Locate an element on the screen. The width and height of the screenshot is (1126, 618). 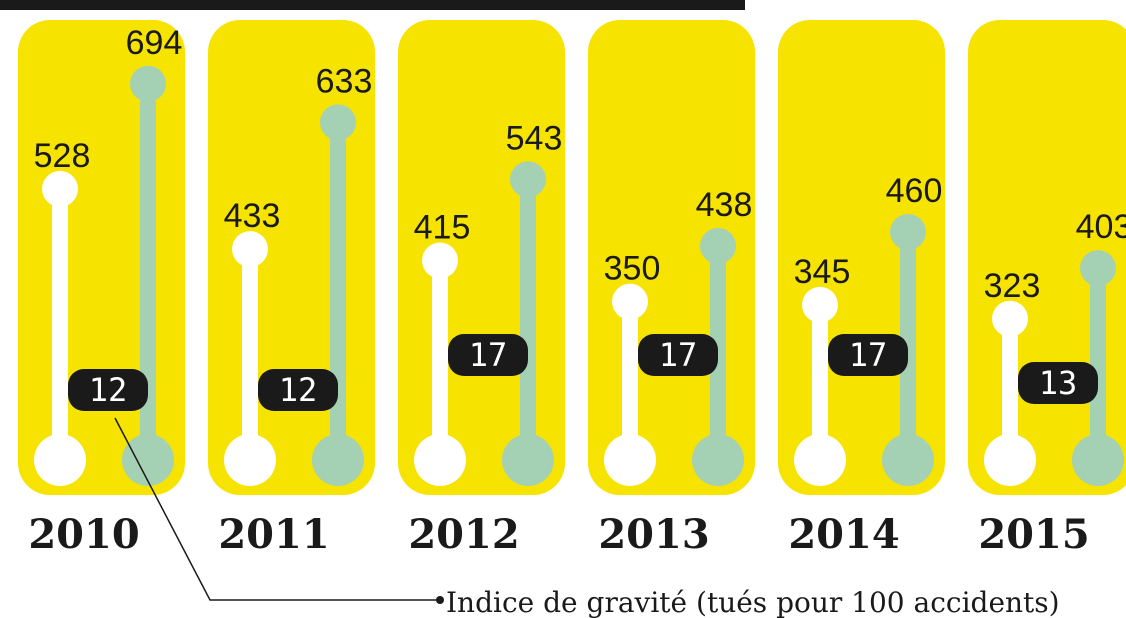
value-label: 323 is located at coordinates (1012, 286).